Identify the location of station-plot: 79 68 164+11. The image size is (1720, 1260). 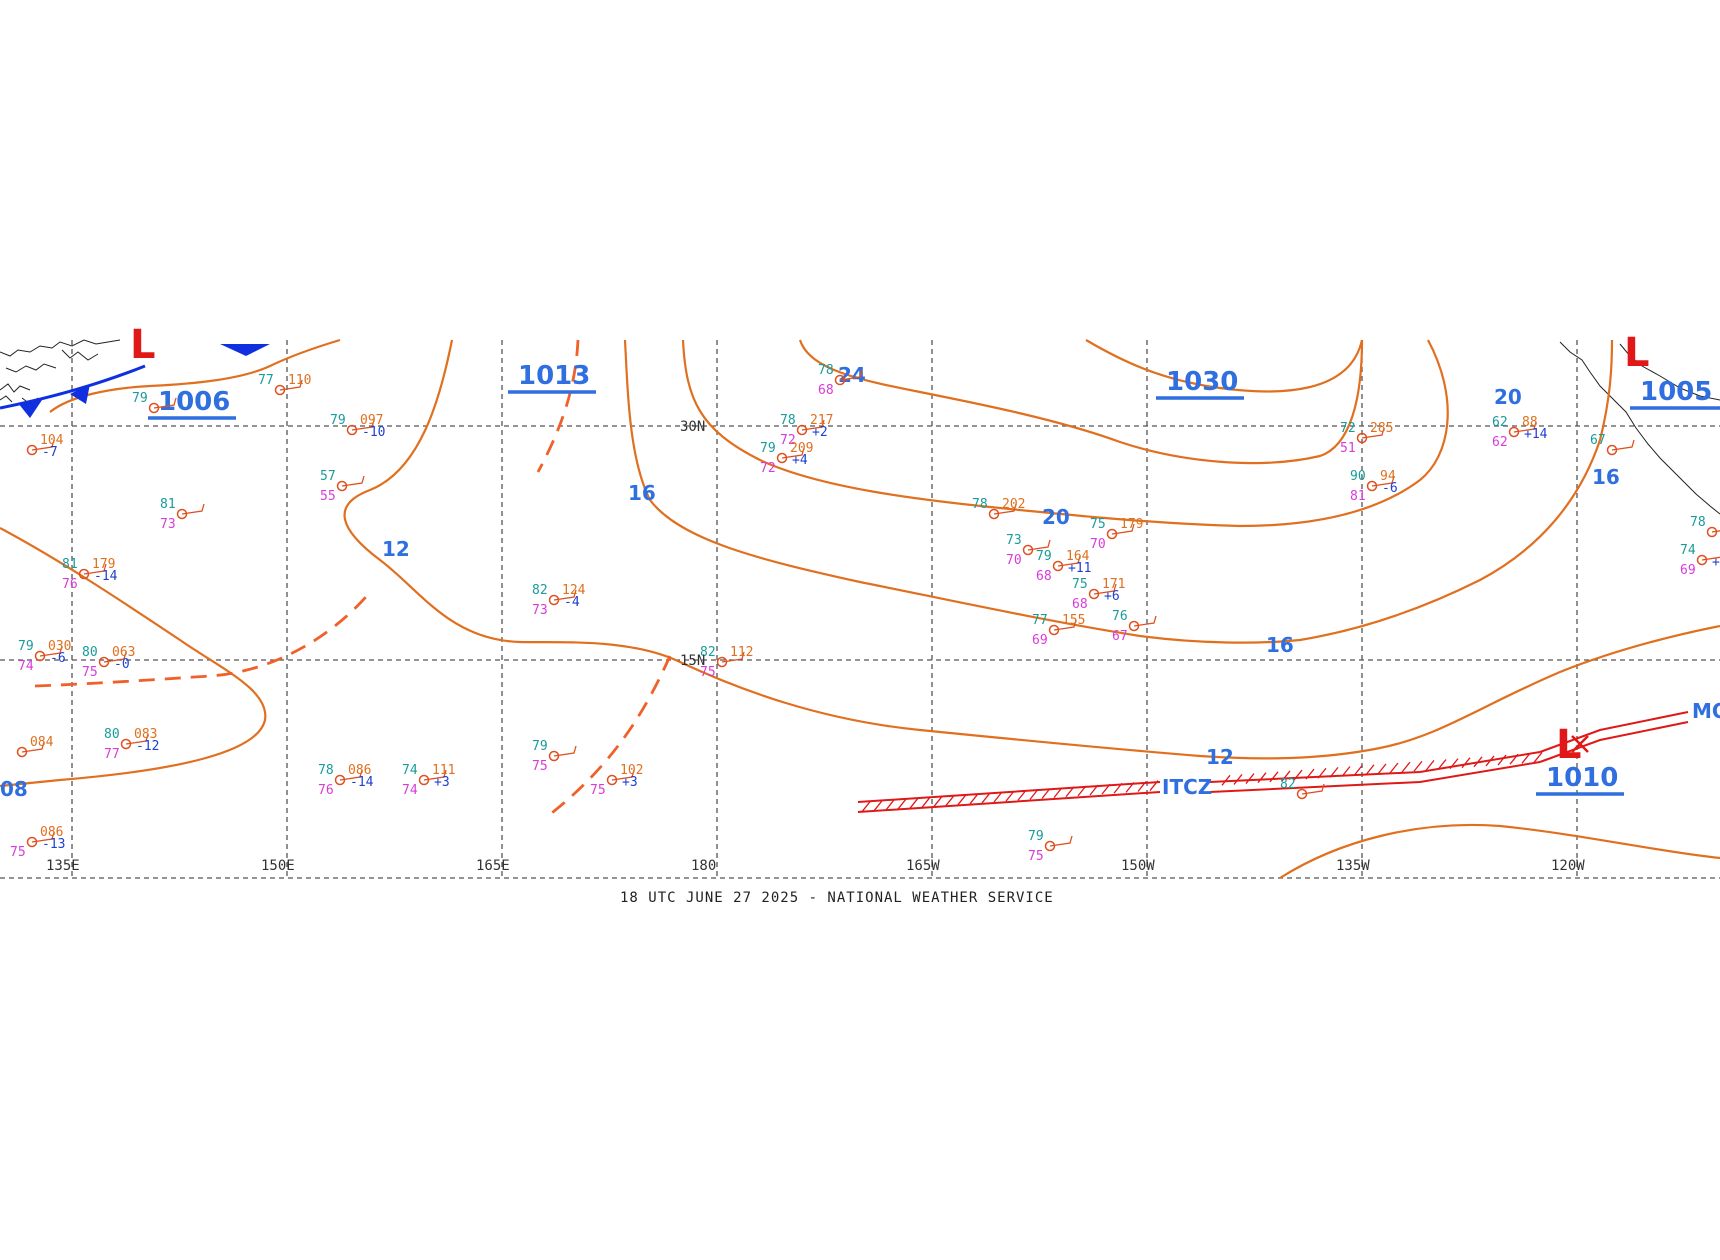
(1063, 566).